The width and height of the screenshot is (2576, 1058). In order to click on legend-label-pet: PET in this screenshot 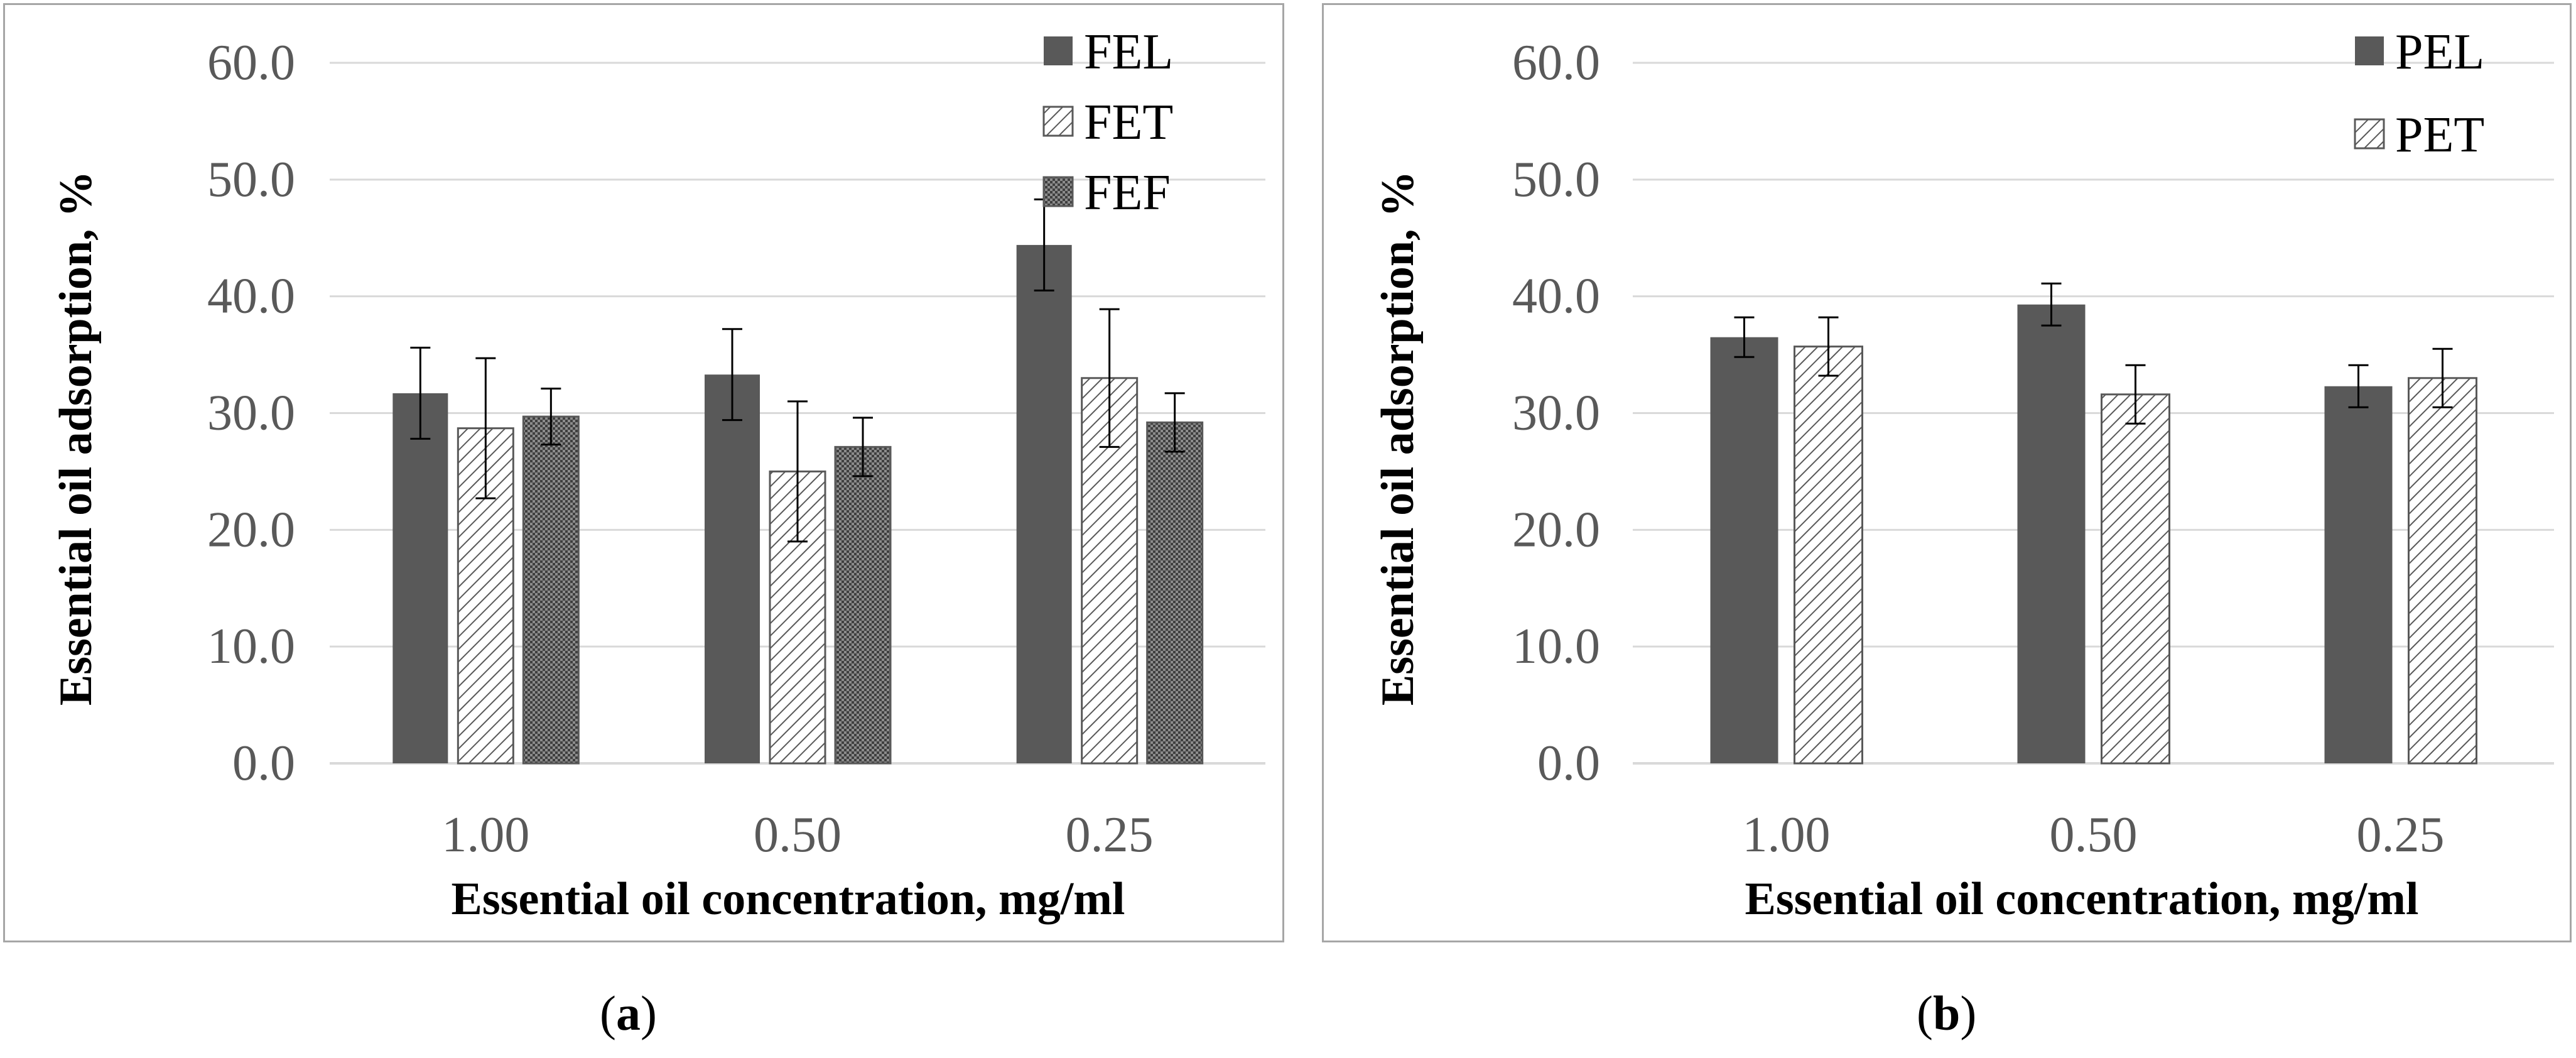, I will do `click(2439, 135)`.